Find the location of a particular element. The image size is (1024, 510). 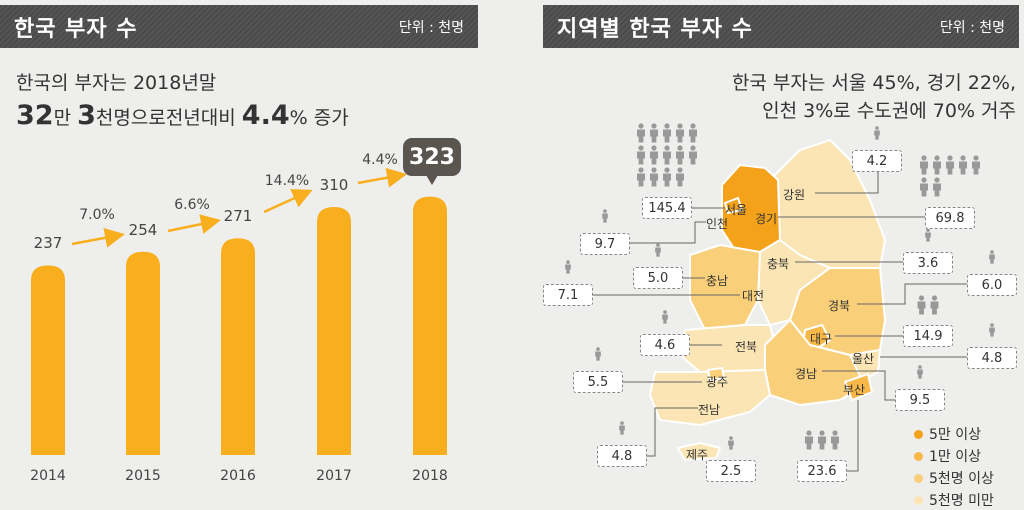

region-label-충북: 충북 is located at coordinates (778, 264).